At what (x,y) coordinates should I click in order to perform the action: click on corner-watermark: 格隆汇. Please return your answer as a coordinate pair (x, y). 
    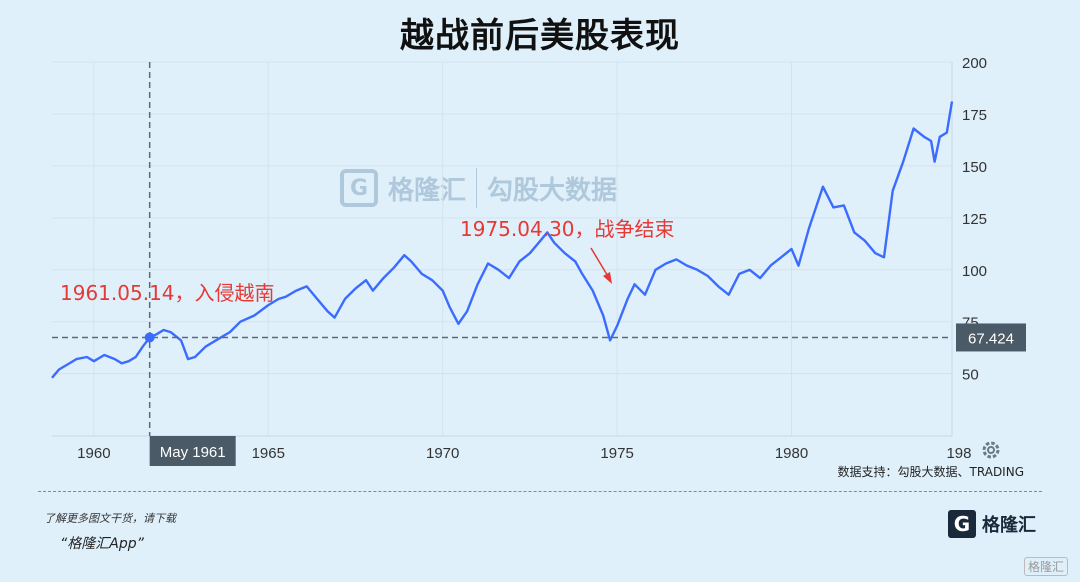
    Looking at the image, I should click on (1045, 566).